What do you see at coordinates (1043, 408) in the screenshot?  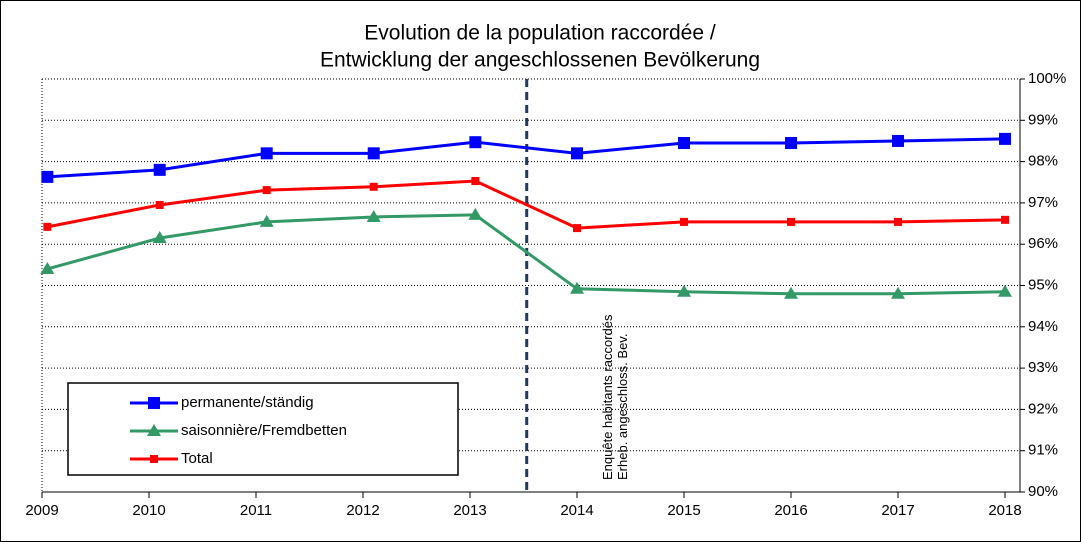 I see `y-tick-label: 92%` at bounding box center [1043, 408].